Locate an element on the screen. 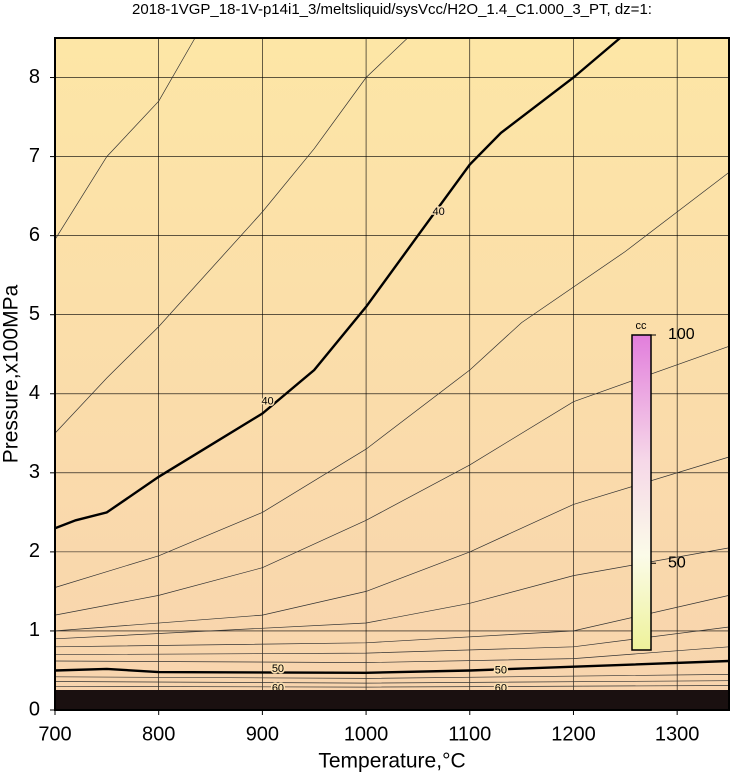 The height and width of the screenshot is (776, 734). y-tick-label: 7 is located at coordinates (34, 156).